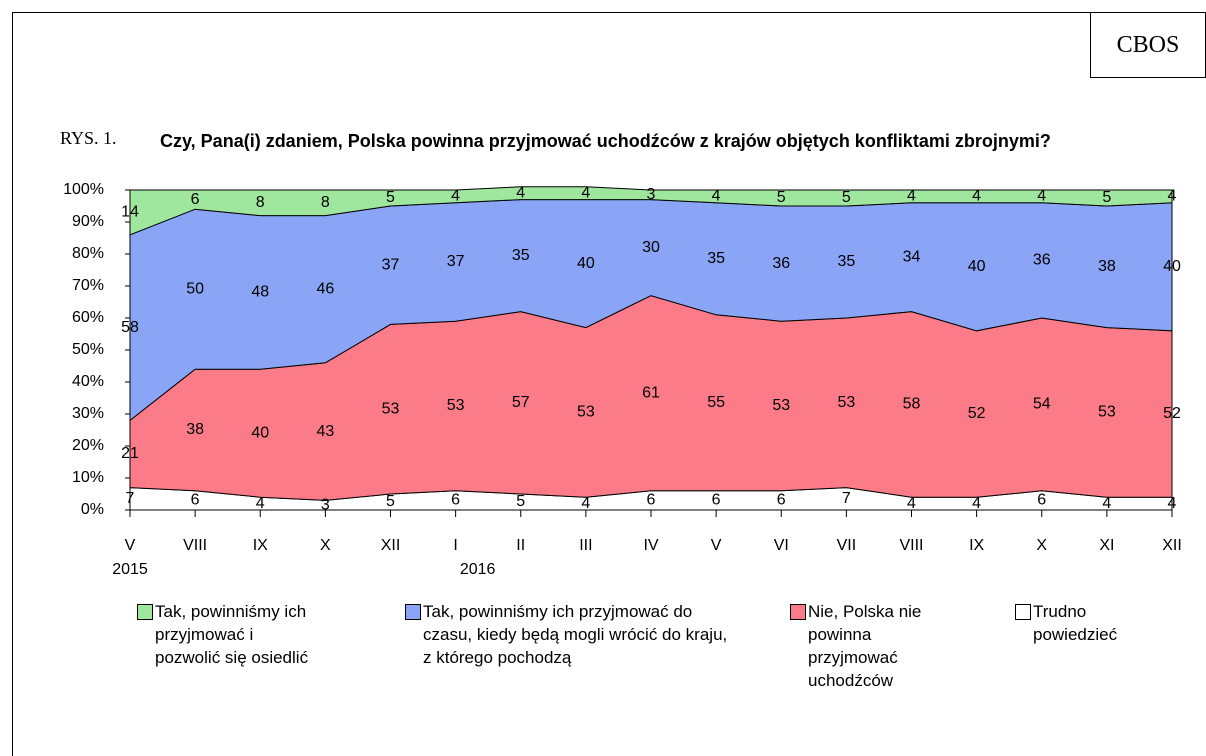 The height and width of the screenshot is (756, 1206). What do you see at coordinates (847, 545) in the screenshot?
I see `x-tick-label: VII` at bounding box center [847, 545].